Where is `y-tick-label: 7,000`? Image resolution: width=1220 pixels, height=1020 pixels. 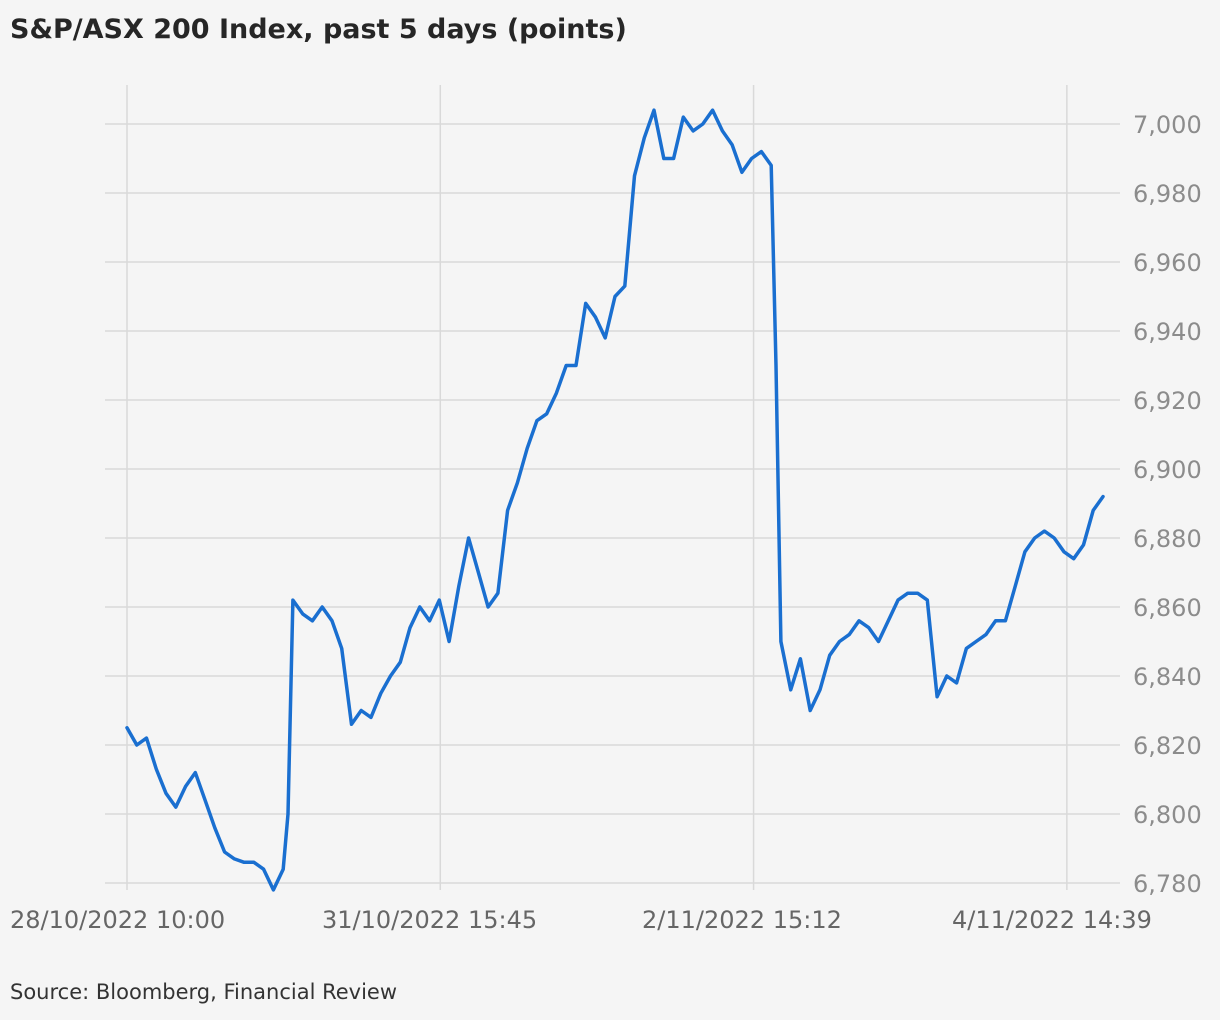 y-tick-label: 7,000 is located at coordinates (1167, 125).